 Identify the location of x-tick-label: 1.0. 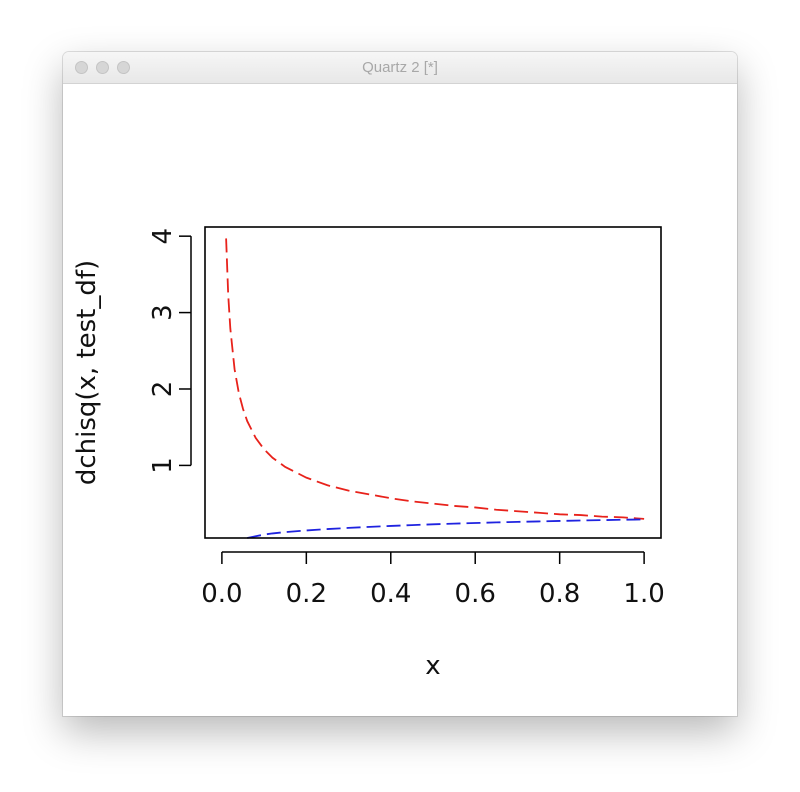
(643, 594).